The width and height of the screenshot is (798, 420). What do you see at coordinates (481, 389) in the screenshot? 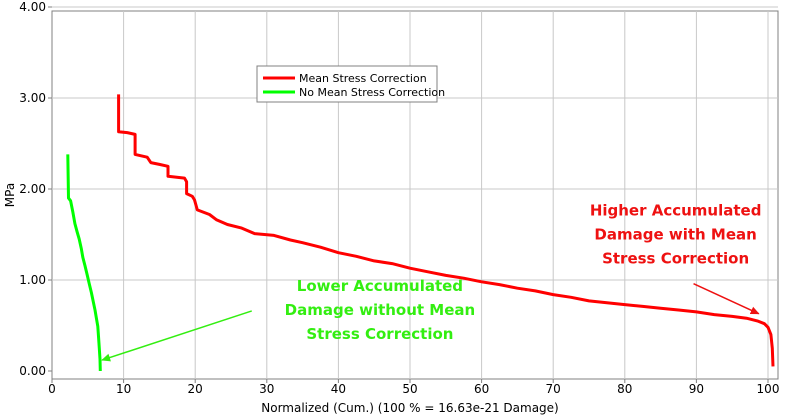
I see `x-tick-label: 60` at bounding box center [481, 389].